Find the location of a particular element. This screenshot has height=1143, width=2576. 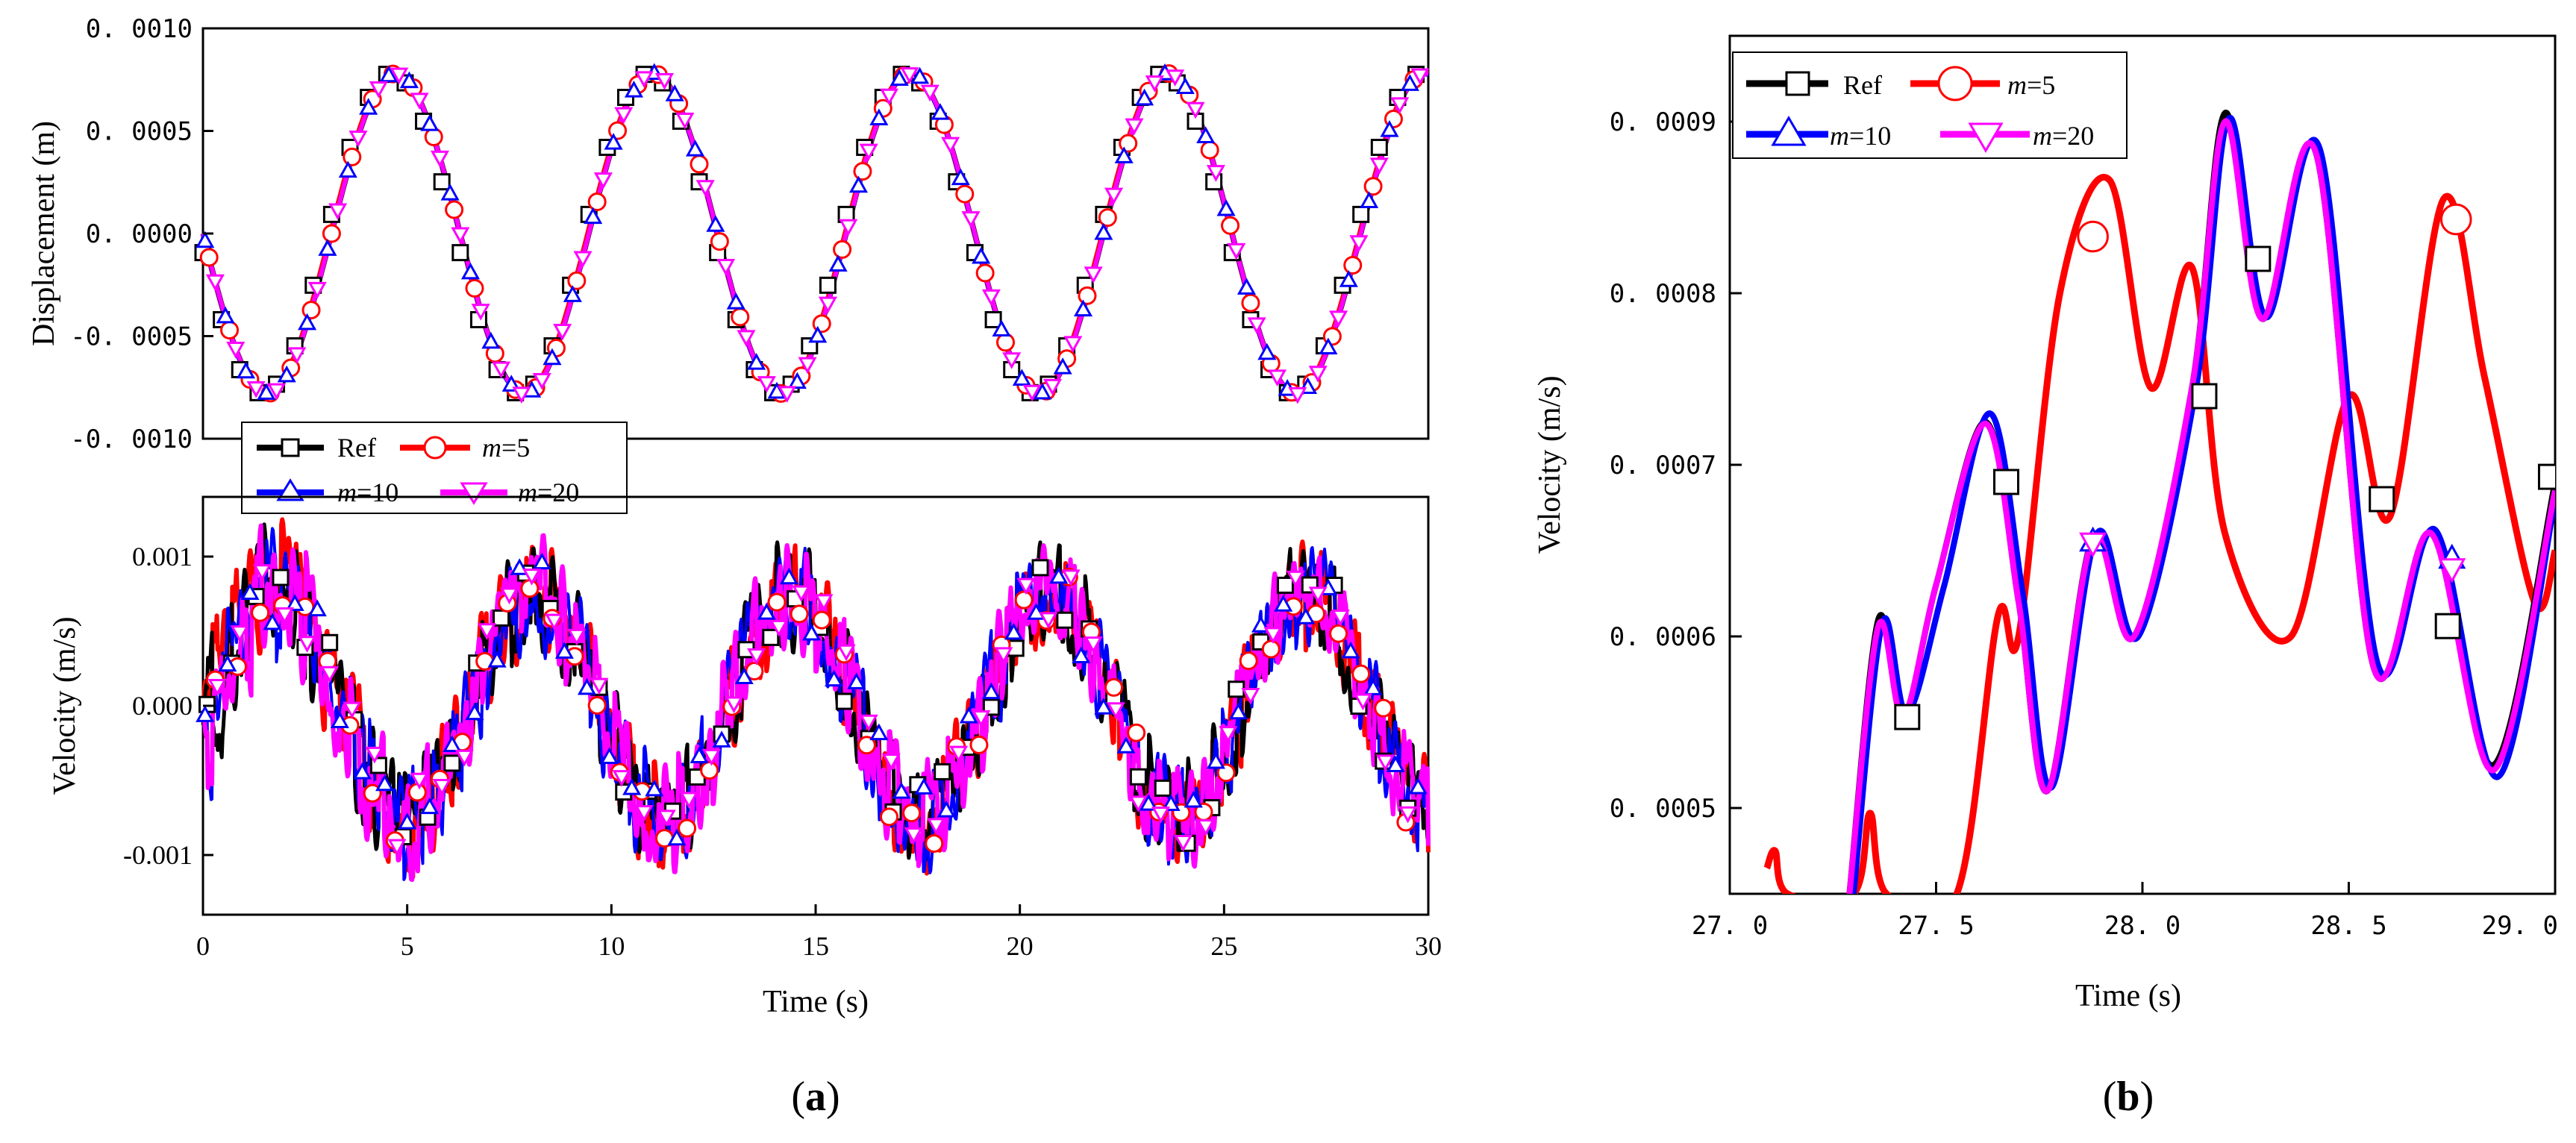

legend-b-m20-var: m is located at coordinates (2042, 136).